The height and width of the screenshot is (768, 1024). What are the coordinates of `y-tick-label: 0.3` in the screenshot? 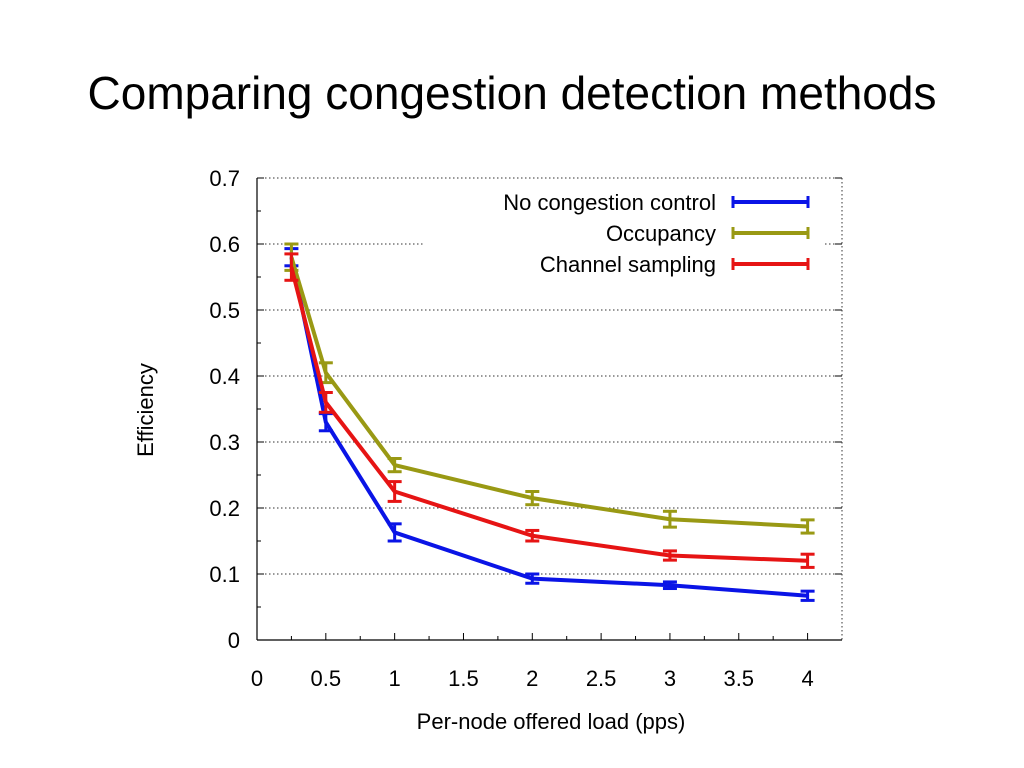 It's located at (224, 442).